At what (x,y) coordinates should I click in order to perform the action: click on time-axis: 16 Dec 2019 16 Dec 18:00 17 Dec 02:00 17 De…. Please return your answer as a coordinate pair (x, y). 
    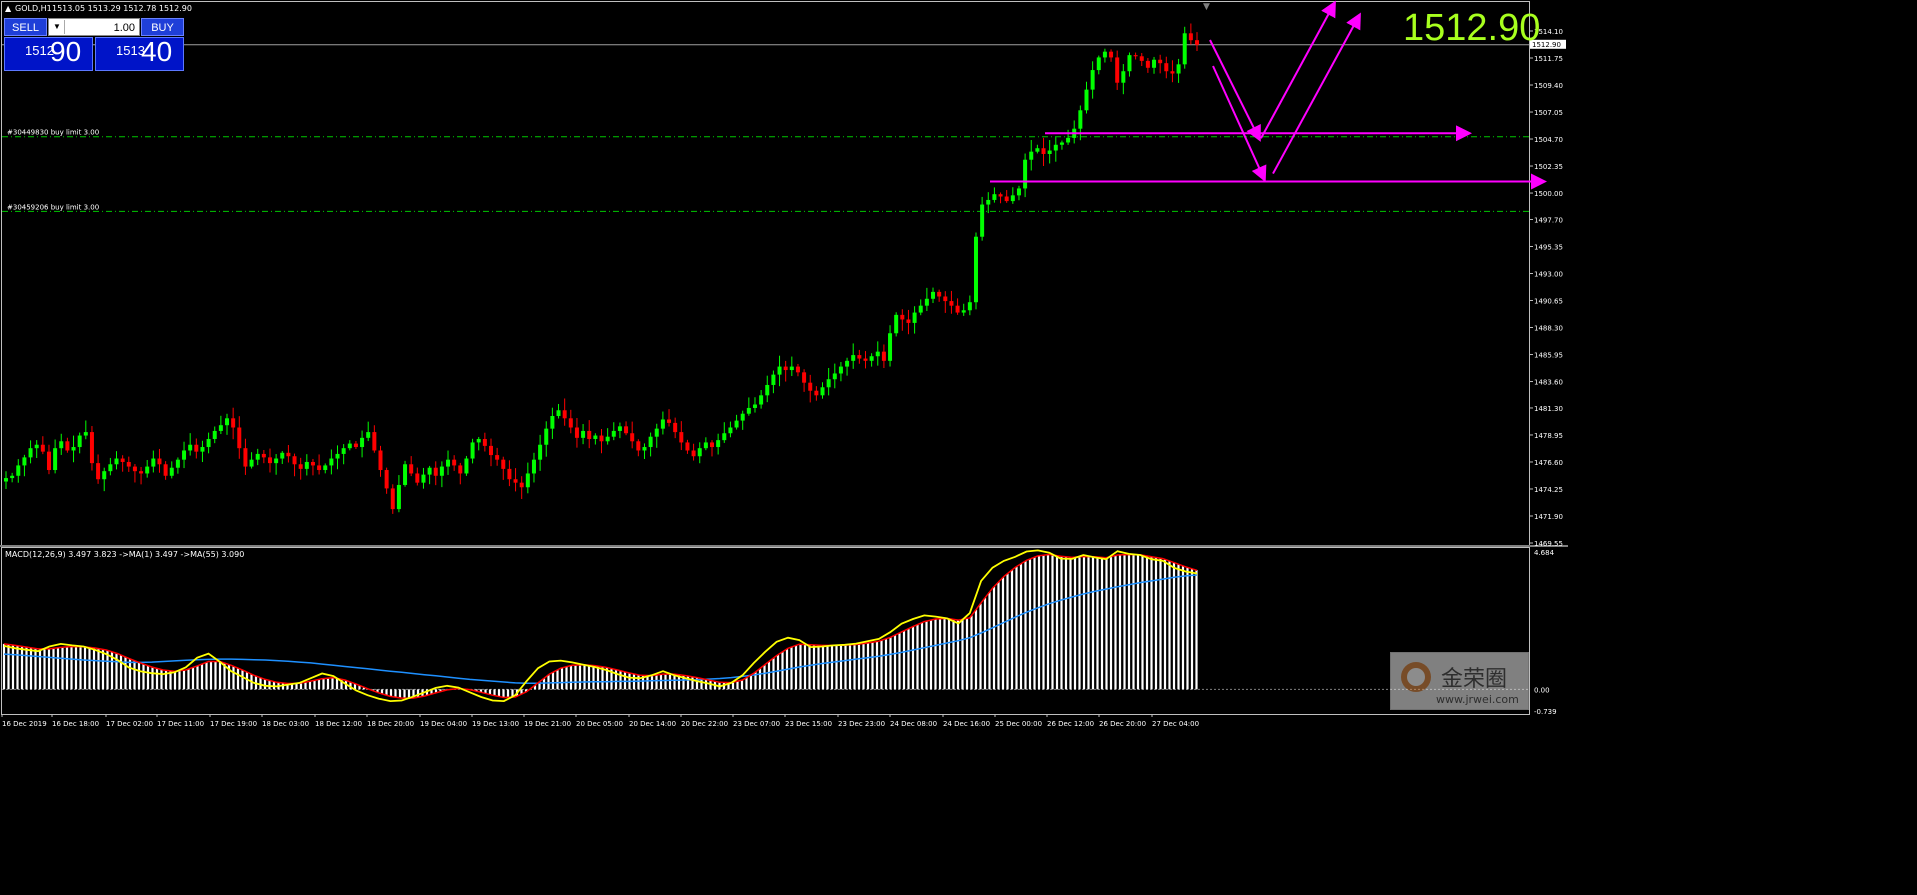
    Looking at the image, I should click on (600, 721).